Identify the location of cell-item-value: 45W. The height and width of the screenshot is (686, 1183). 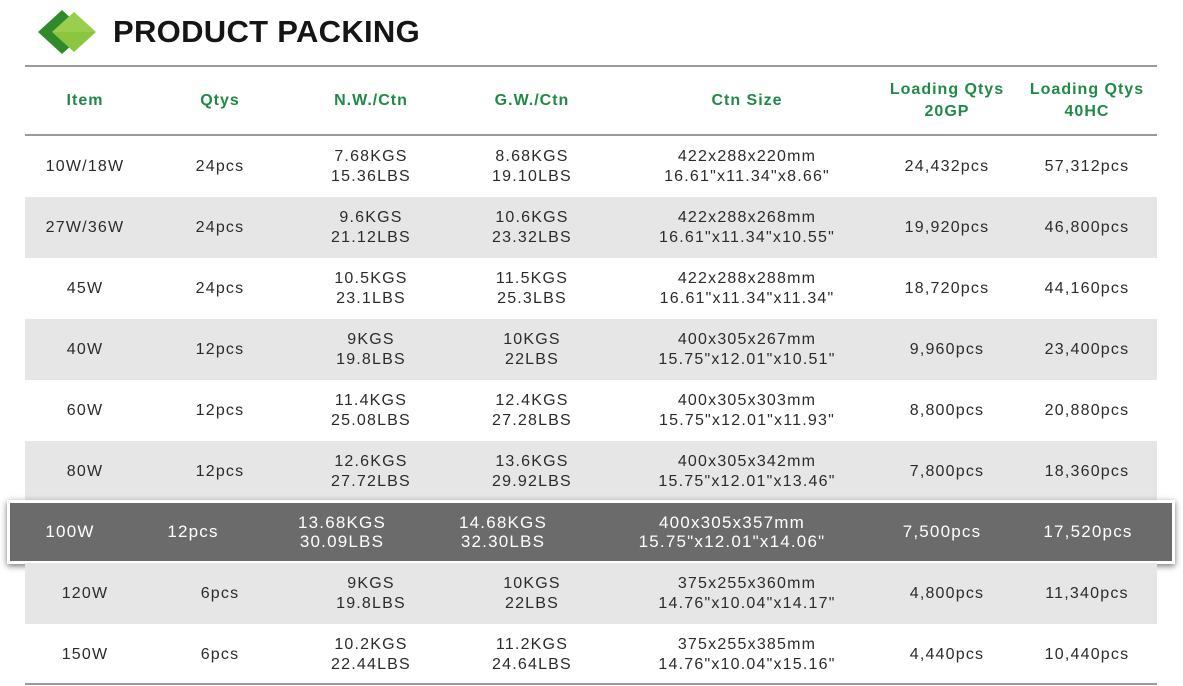
(85, 288).